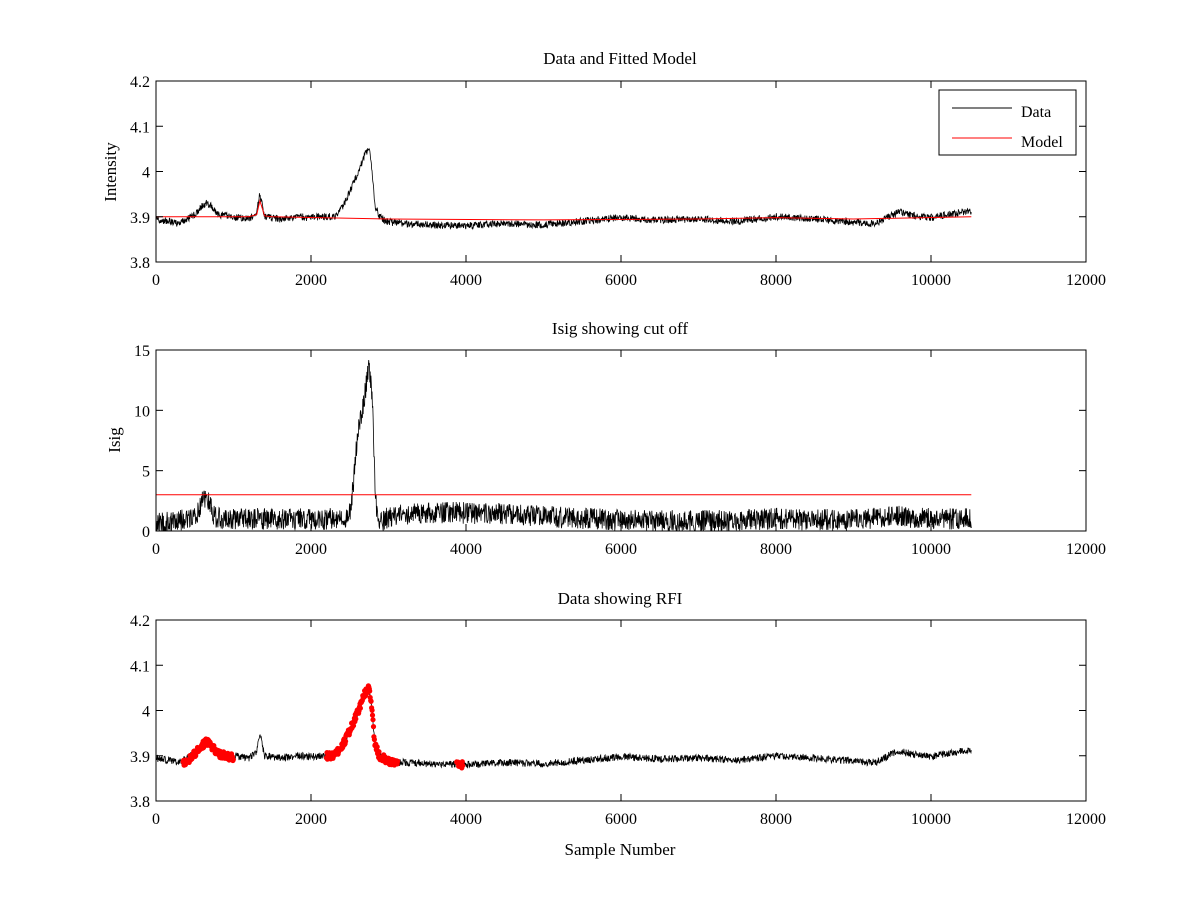 Image resolution: width=1200 pixels, height=900 pixels. Describe the element at coordinates (142, 351) in the screenshot. I see `y-tick-label: 15` at that location.